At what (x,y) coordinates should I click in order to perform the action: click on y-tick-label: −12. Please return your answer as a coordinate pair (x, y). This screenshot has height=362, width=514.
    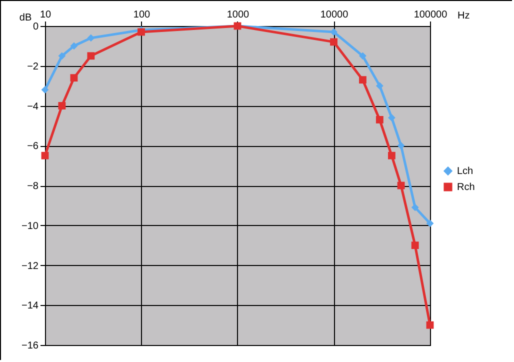
    Looking at the image, I should click on (30, 266).